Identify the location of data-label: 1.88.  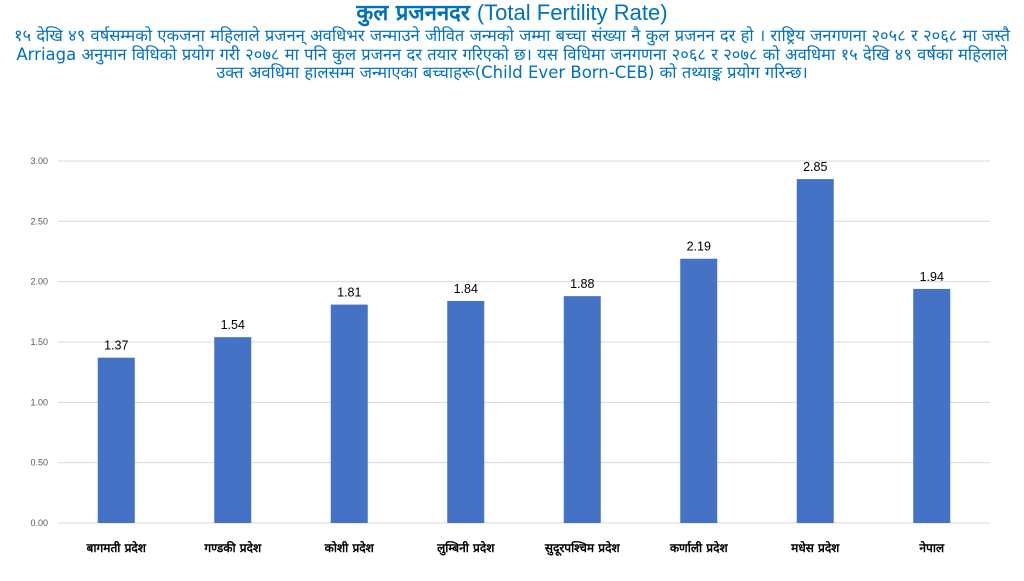
(582, 284).